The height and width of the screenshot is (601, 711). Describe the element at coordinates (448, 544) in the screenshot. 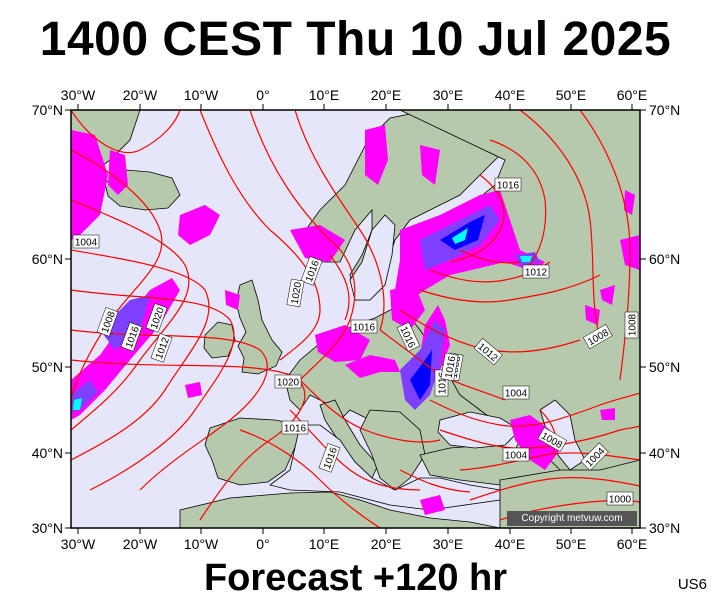

I see `lon-label-bottom: 30°E` at that location.